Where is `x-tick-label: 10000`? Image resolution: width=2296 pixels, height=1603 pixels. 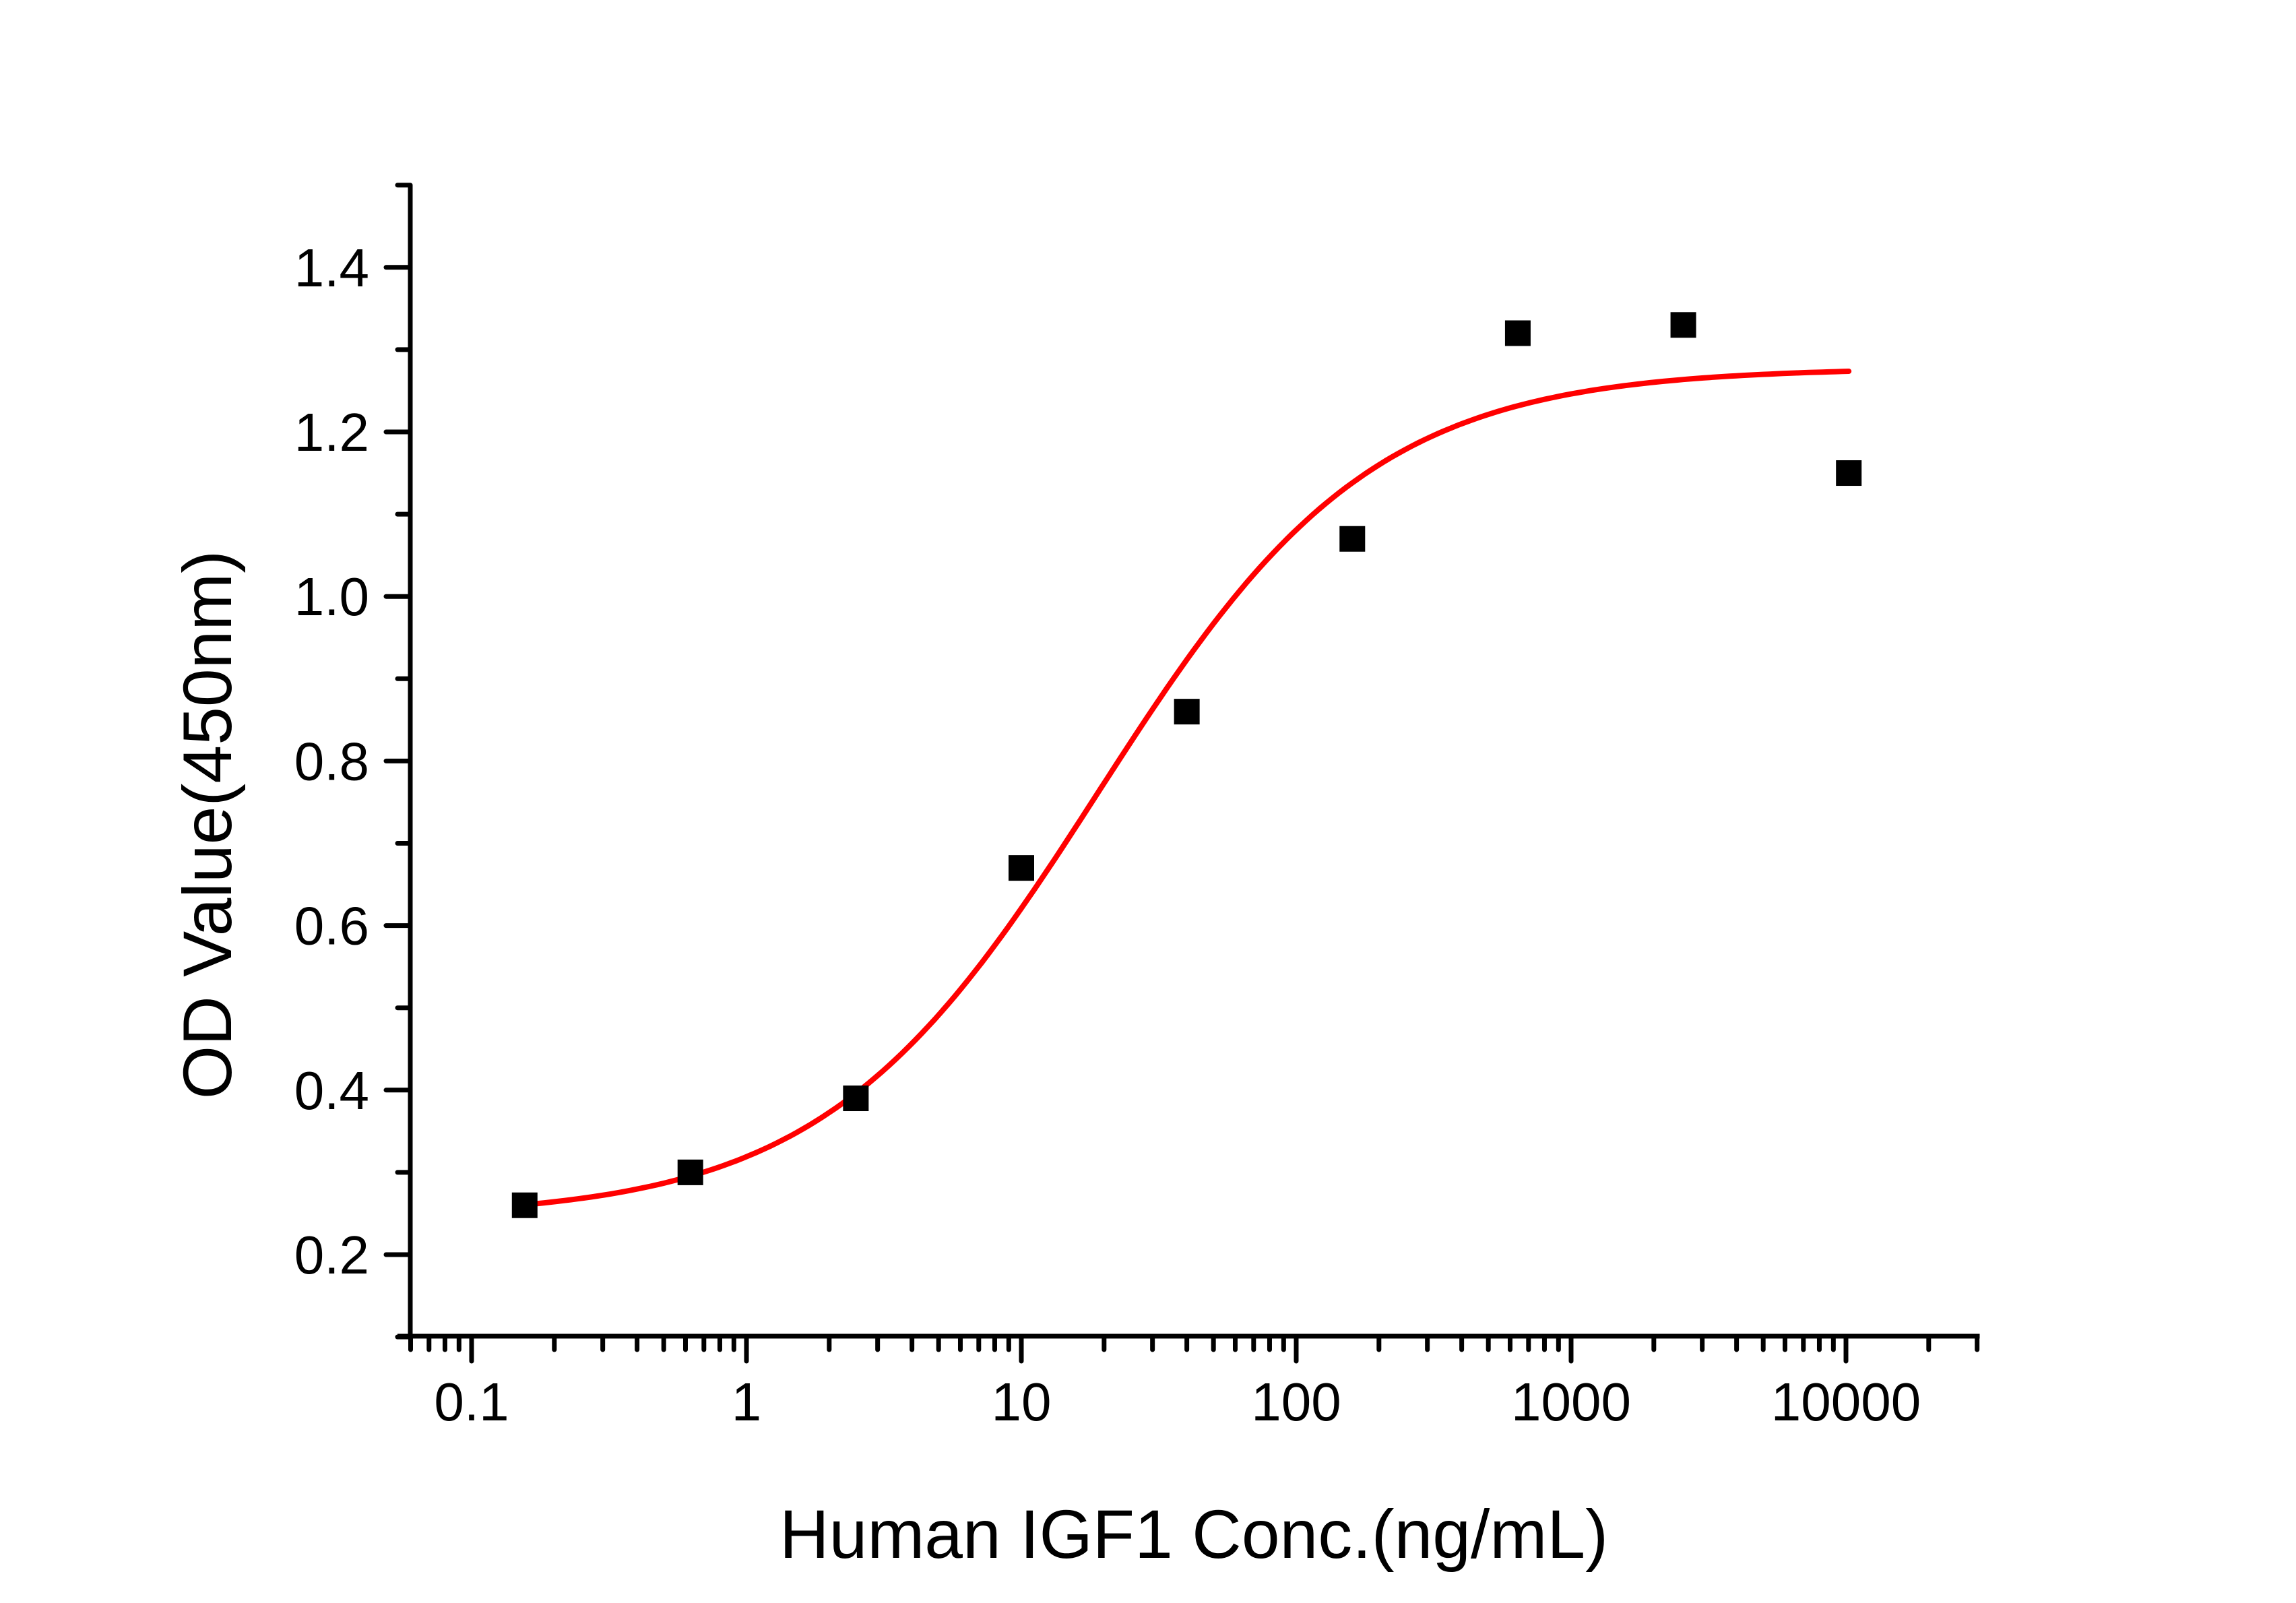 x-tick-label: 10000 is located at coordinates (1846, 1402).